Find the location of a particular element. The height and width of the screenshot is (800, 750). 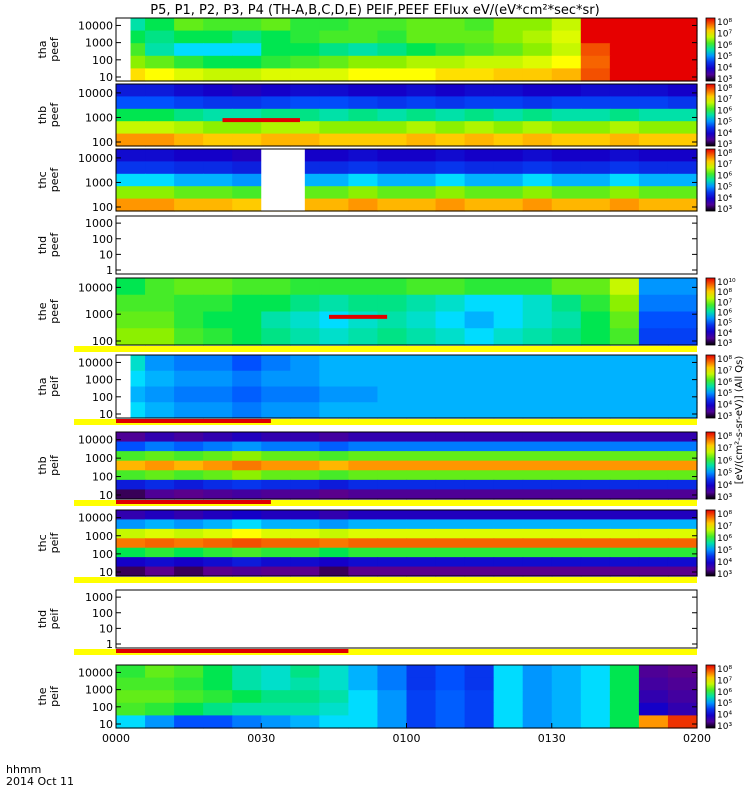

colorbar: 10³ 10⁴ 10⁵ 10⁶ 10⁷ 10⁸ is located at coordinates (718, 467).